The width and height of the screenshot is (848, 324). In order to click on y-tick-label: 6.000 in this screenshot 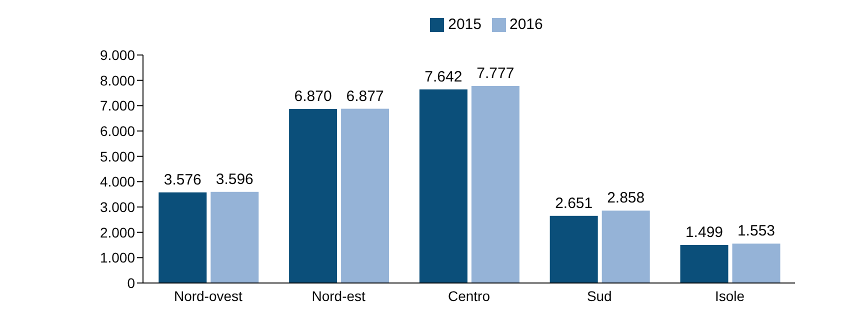, I will do `click(118, 130)`.